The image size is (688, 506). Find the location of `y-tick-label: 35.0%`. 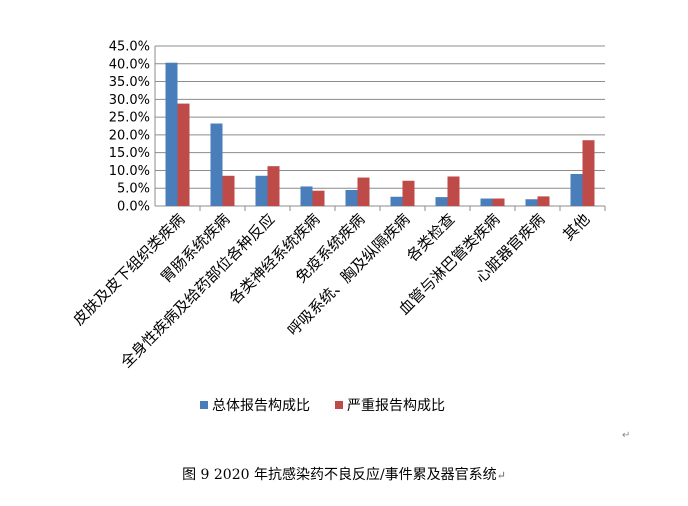

y-tick-label: 35.0% is located at coordinates (129, 82).